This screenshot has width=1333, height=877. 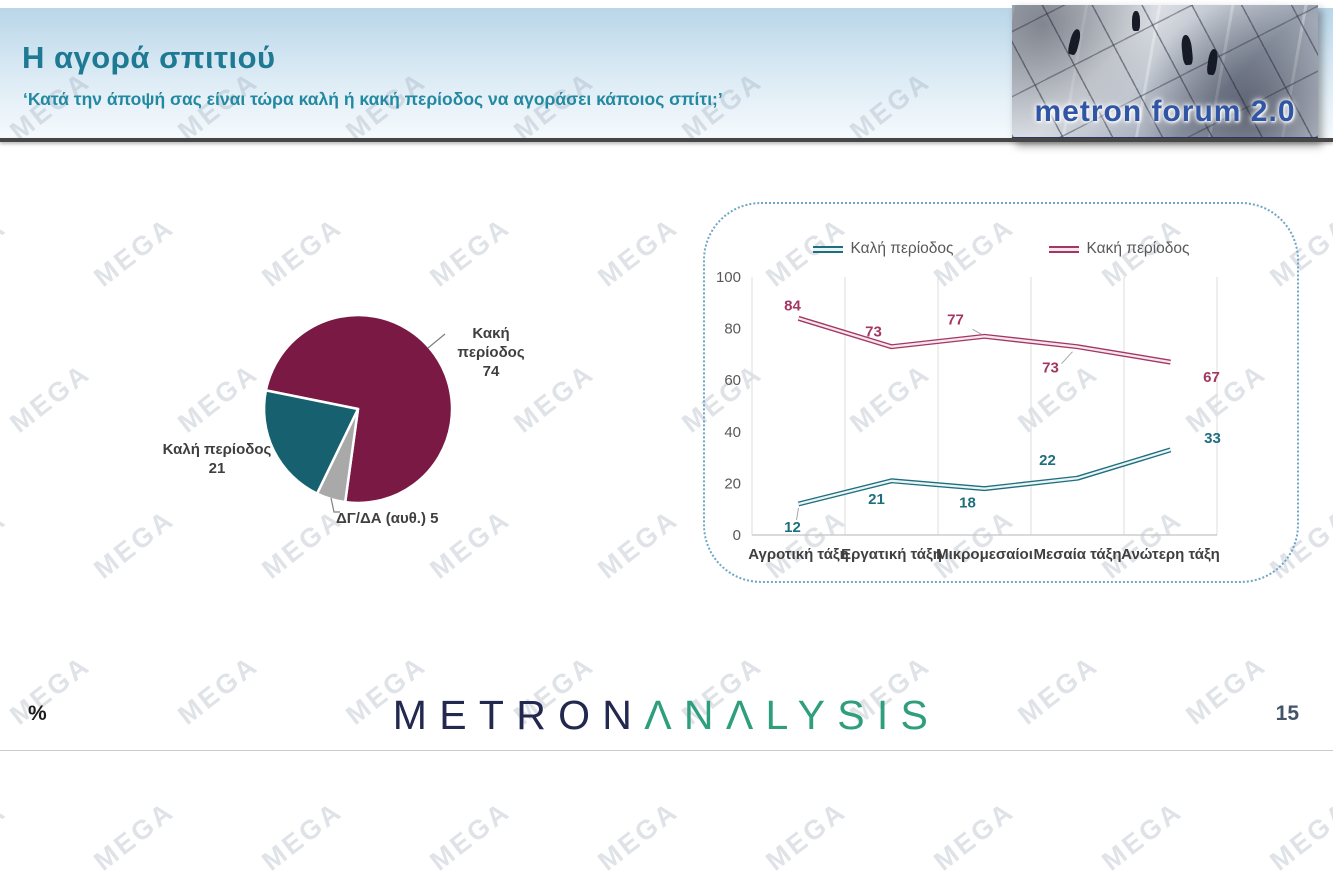 What do you see at coordinates (732, 329) in the screenshot?
I see `svg-text: 80` at bounding box center [732, 329].